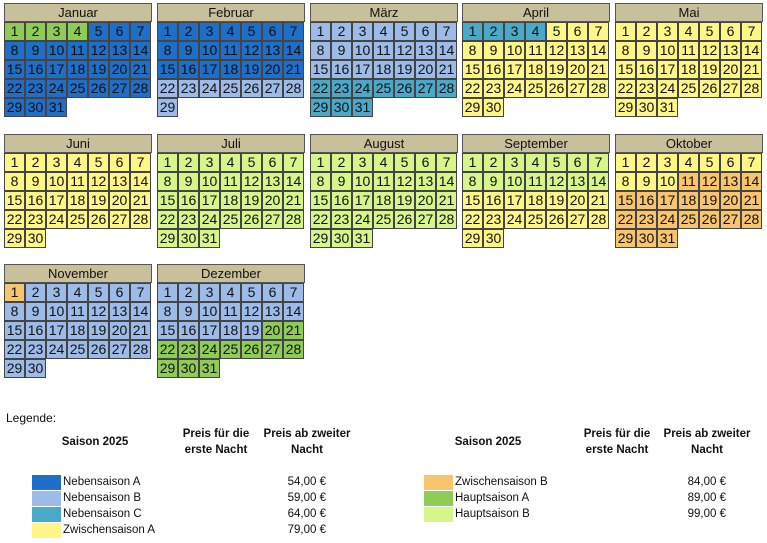  Describe the element at coordinates (536, 143) in the screenshot. I see `month-title: September` at that location.